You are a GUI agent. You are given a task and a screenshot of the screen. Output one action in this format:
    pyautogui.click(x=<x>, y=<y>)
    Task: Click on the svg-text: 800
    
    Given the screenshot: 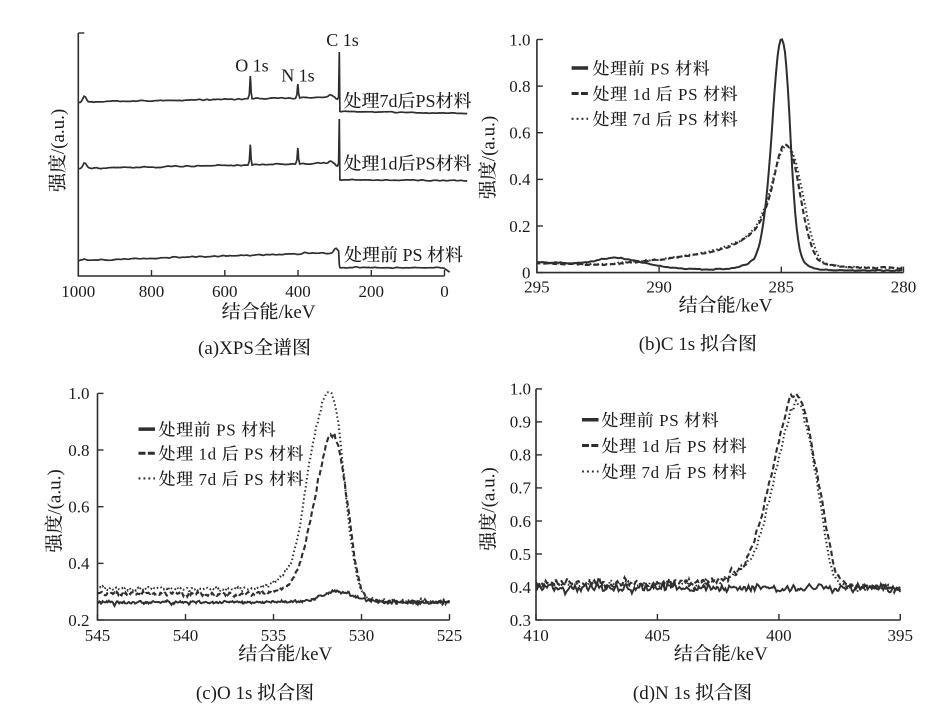 What is the action you would take?
    pyautogui.click(x=152, y=291)
    